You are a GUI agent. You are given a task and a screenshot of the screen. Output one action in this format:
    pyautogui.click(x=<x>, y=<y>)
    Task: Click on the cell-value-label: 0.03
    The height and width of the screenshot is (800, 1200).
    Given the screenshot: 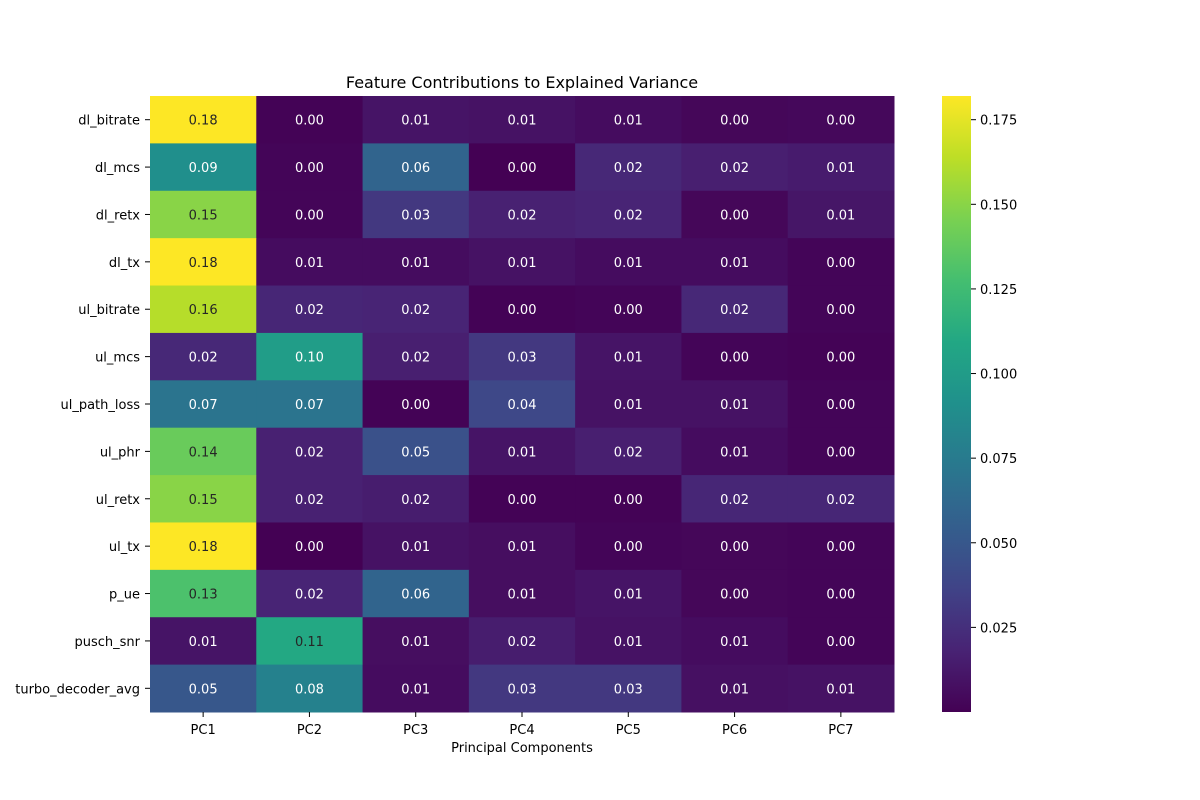 What is the action you would take?
    pyautogui.click(x=628, y=689)
    